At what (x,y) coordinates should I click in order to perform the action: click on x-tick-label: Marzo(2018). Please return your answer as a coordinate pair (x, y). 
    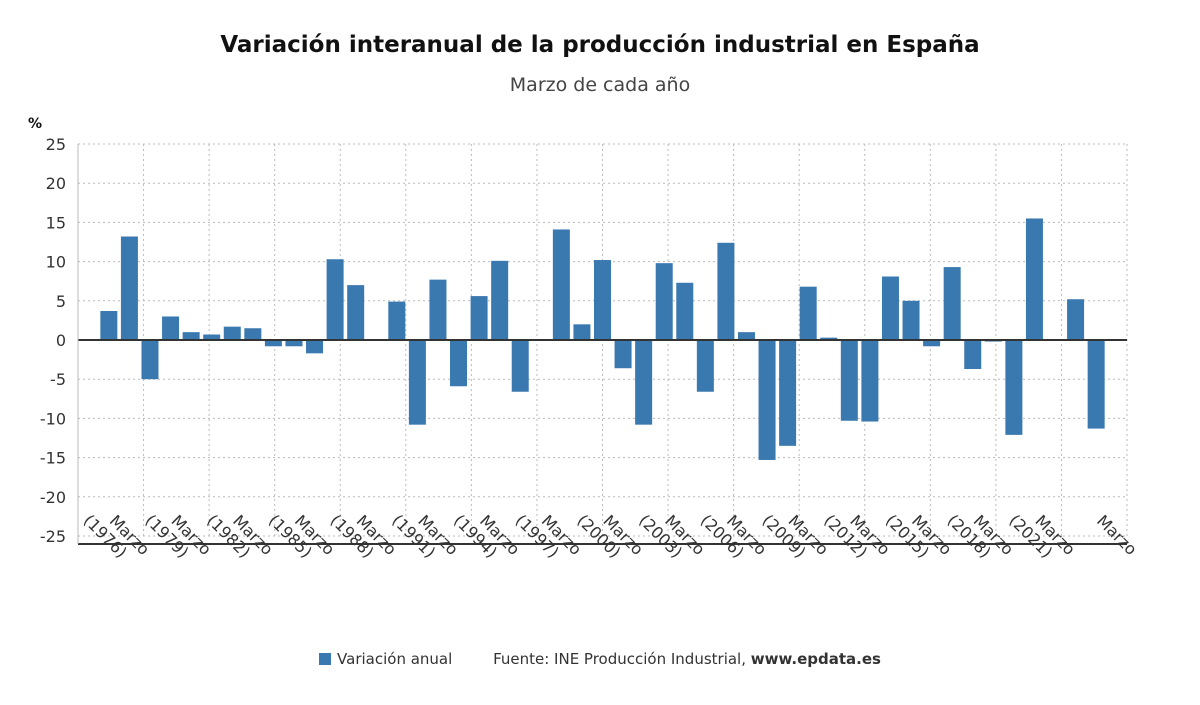
    Looking at the image, I should click on (981, 535).